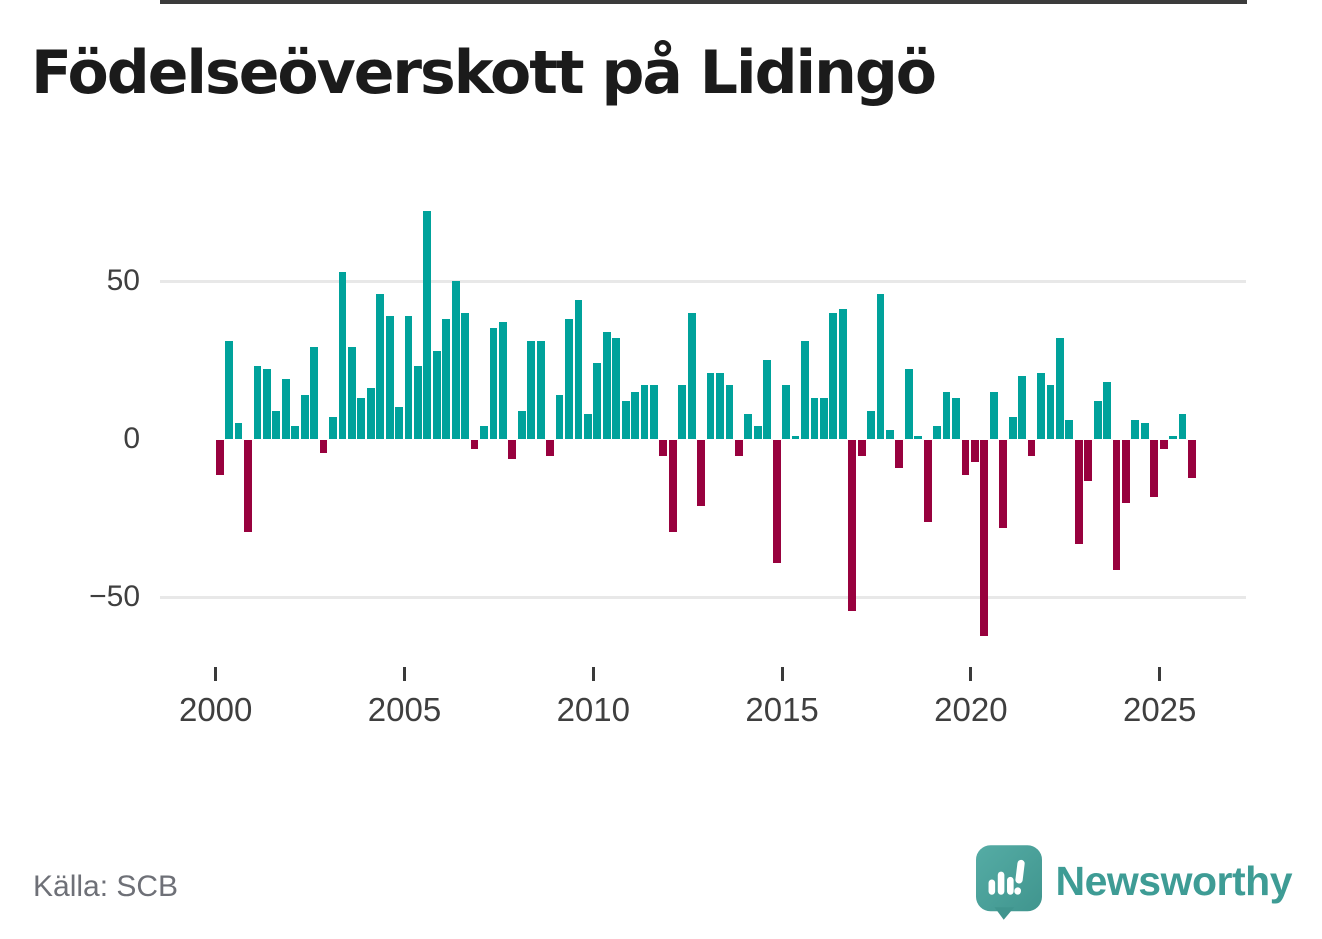  What do you see at coordinates (937, 432) in the screenshot?
I see `bar-2019-q1` at bounding box center [937, 432].